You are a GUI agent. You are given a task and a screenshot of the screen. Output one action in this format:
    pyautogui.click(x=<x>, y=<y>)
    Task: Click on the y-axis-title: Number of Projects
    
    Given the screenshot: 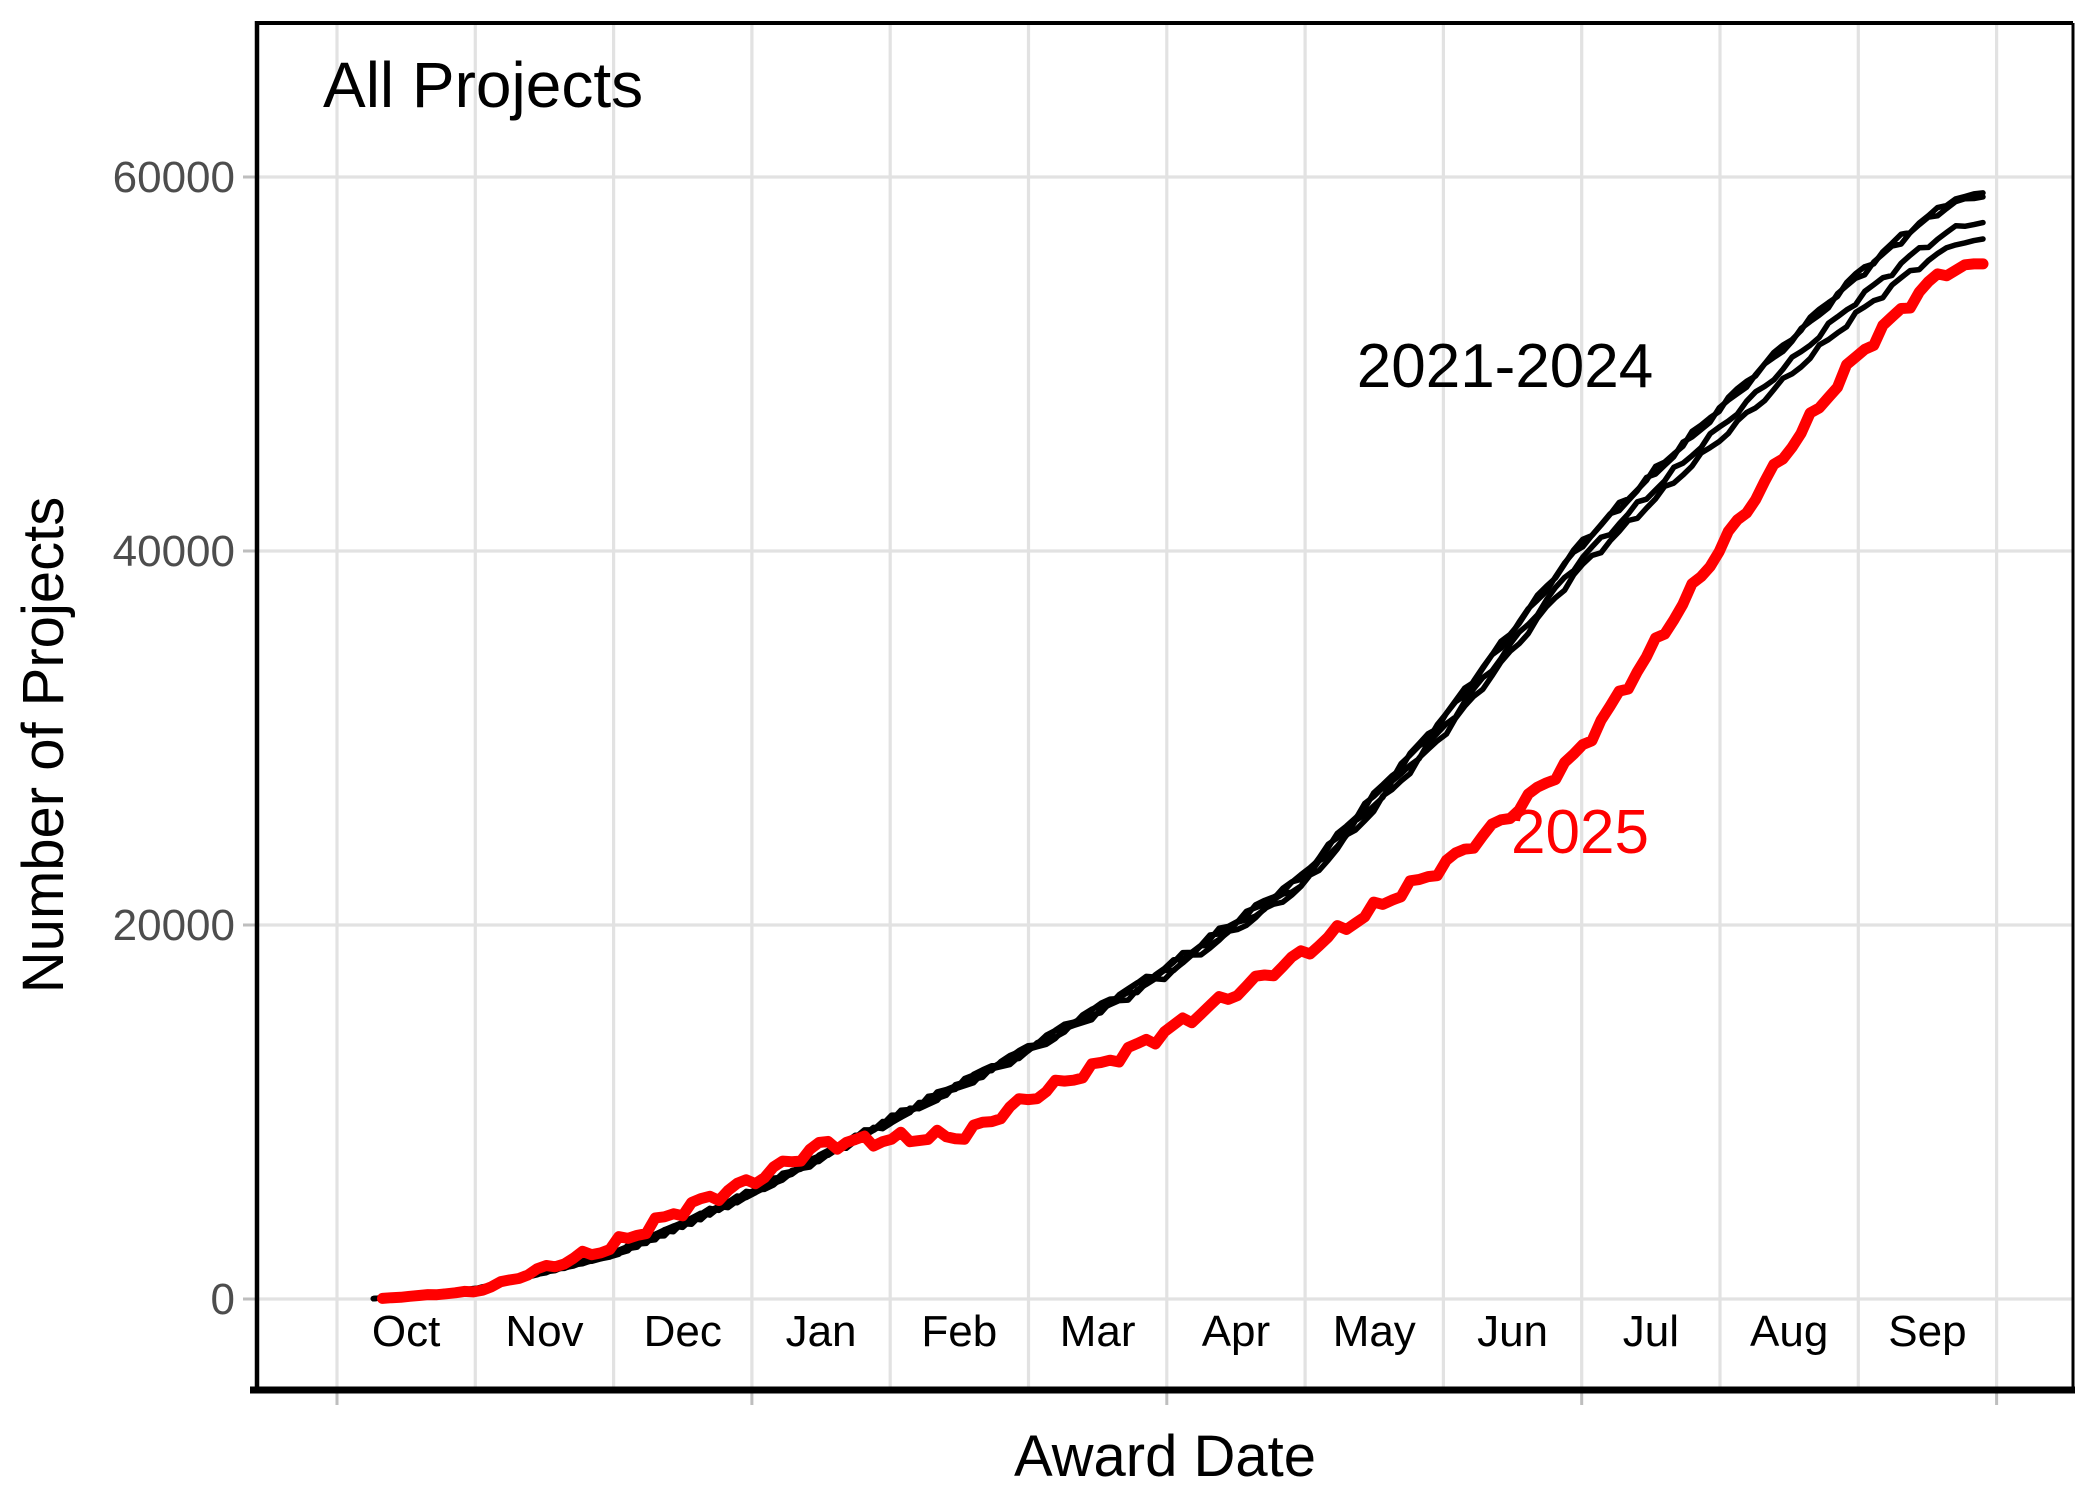 What is the action you would take?
    pyautogui.click(x=43, y=745)
    